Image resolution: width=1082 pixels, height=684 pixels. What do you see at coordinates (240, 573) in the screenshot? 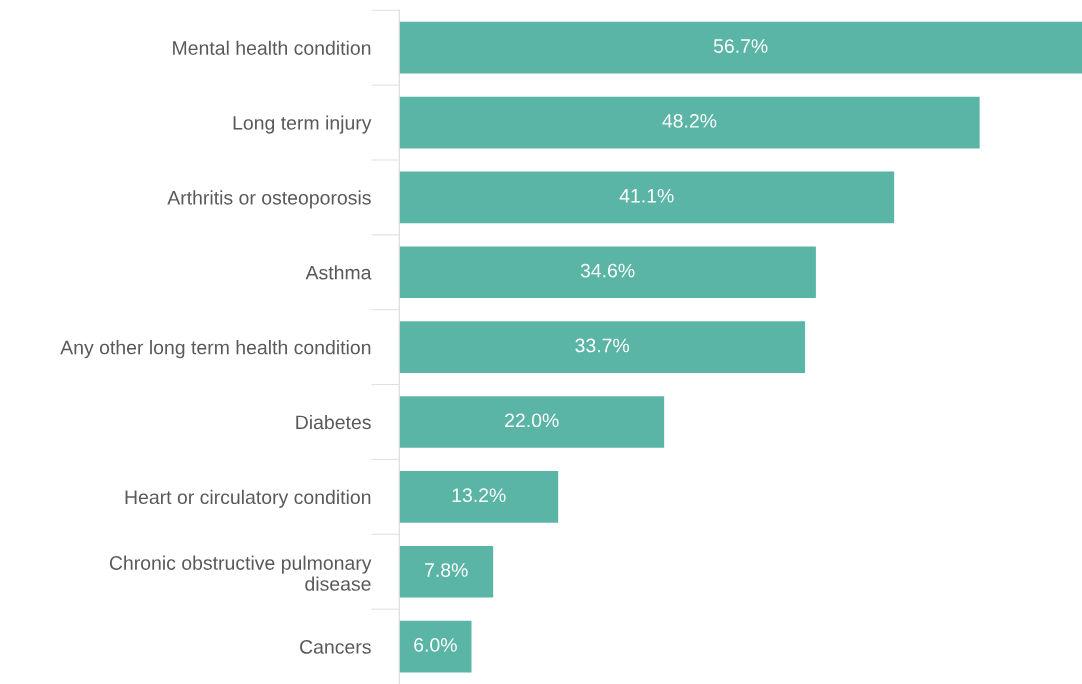
I see `y-tick-label: Chronic obstructive pulmonary disease` at bounding box center [240, 573].